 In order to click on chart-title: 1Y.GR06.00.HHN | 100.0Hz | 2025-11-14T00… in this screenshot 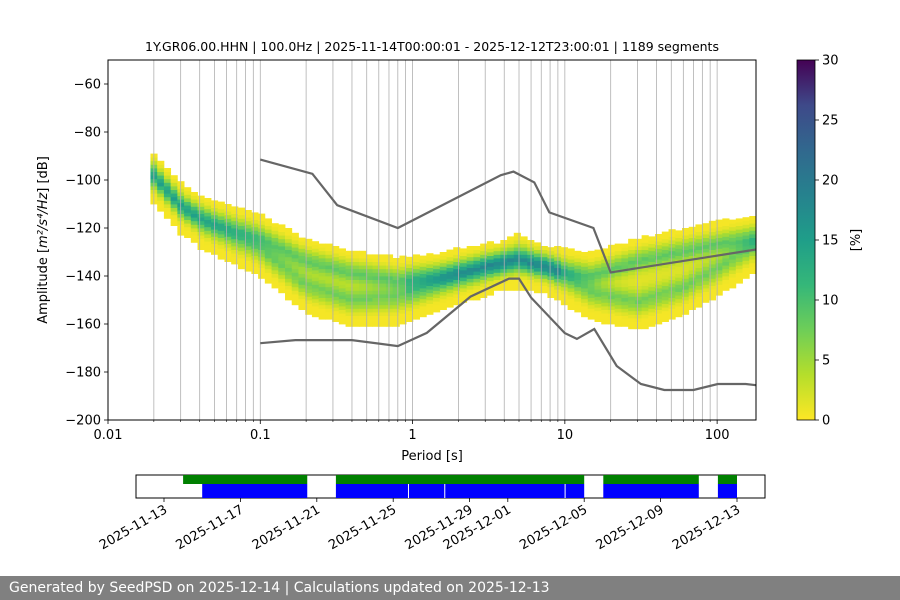, I will do `click(432, 46)`.